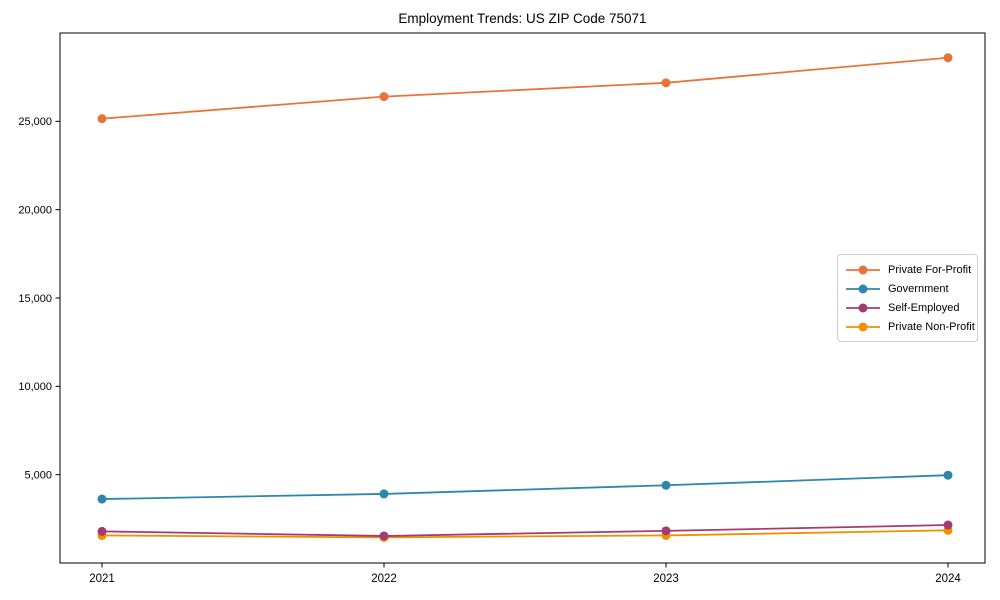 The height and width of the screenshot is (600, 1000). Describe the element at coordinates (35, 387) in the screenshot. I see `y-tick-label: 10,000` at that location.